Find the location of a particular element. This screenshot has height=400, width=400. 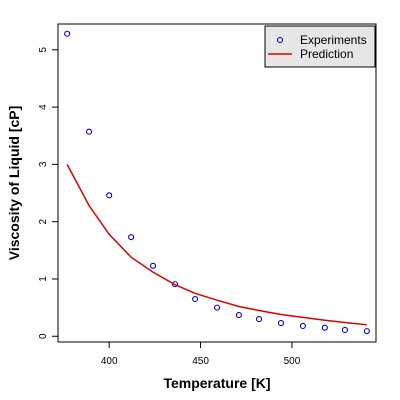

y-tick-label: 4 is located at coordinates (43, 107).